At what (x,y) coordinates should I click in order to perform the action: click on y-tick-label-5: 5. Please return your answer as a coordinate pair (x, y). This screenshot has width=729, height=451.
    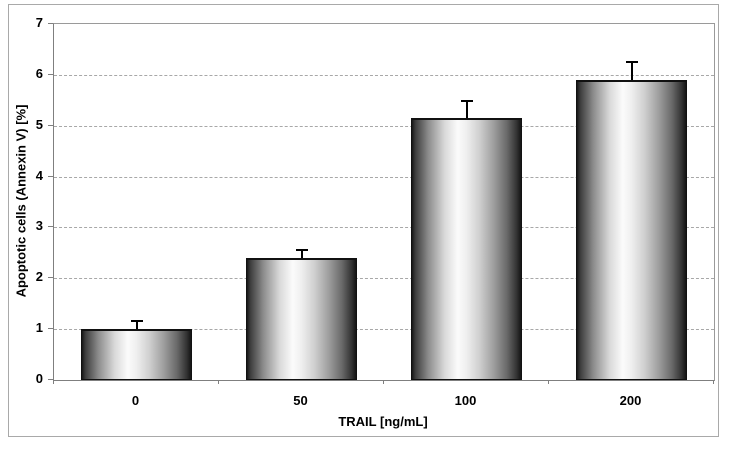
    Looking at the image, I should click on (39, 124).